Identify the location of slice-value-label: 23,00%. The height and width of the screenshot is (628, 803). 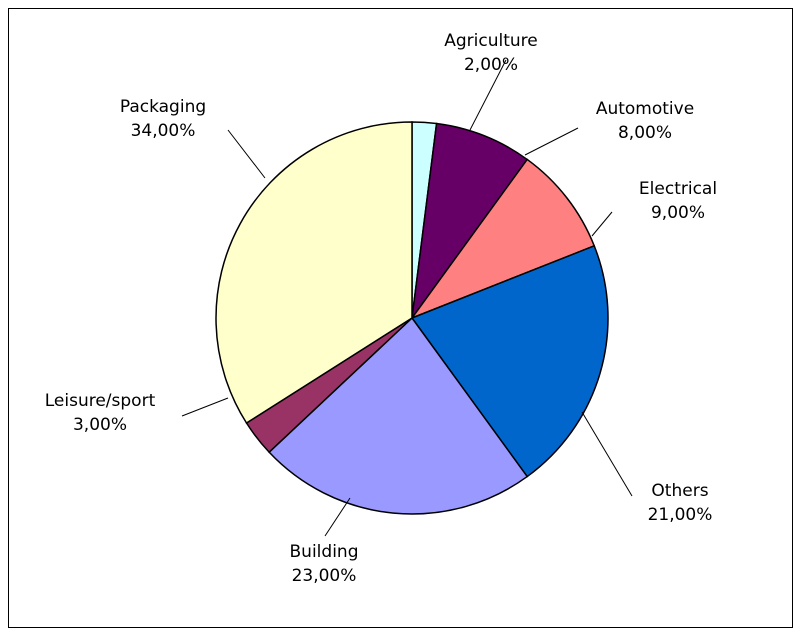
(324, 576).